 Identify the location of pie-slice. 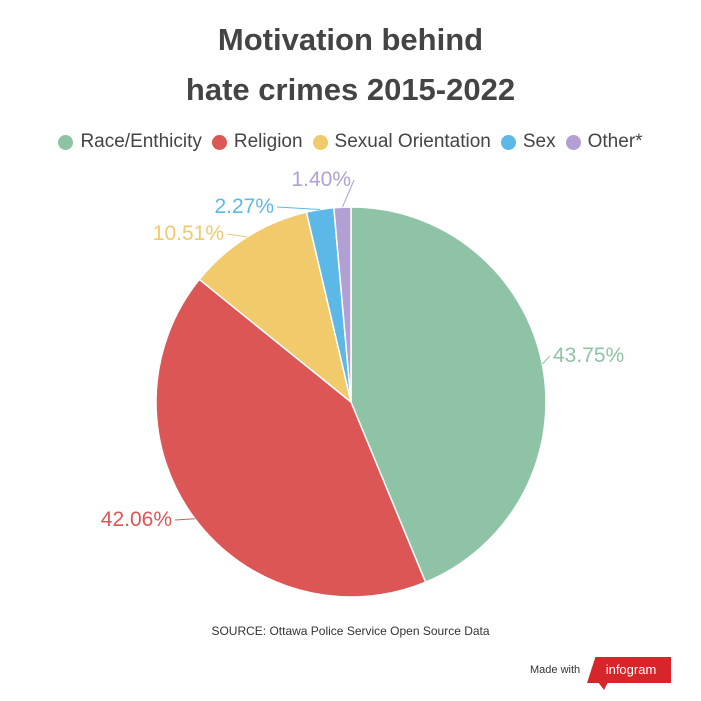
(342, 304).